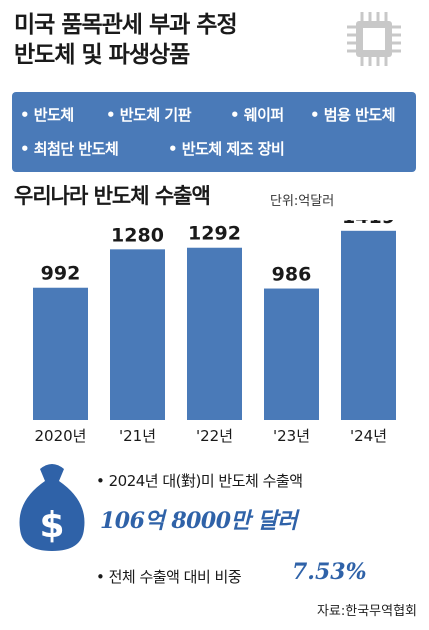  What do you see at coordinates (214, 436) in the screenshot?
I see `x-tick-label: '22년` at bounding box center [214, 436].